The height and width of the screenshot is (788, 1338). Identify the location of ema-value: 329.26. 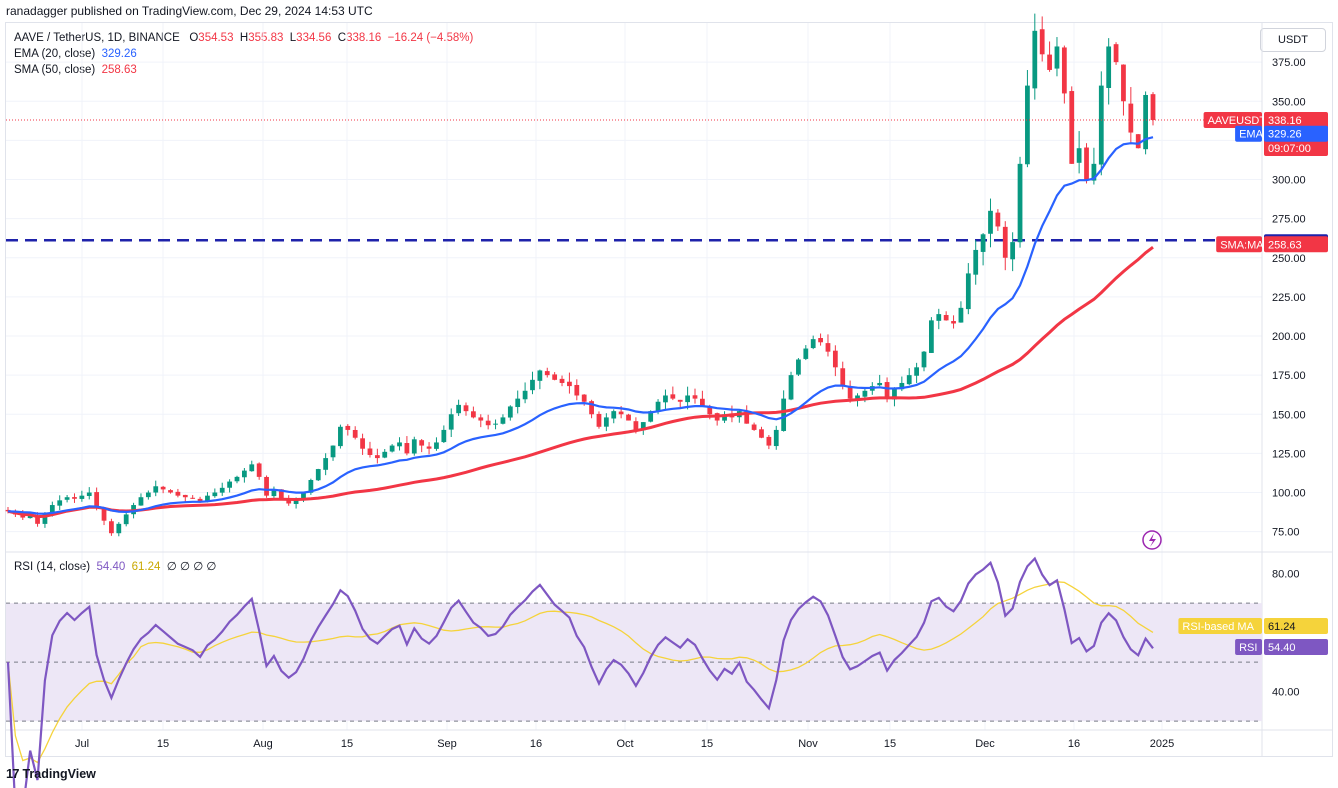
(119, 54).